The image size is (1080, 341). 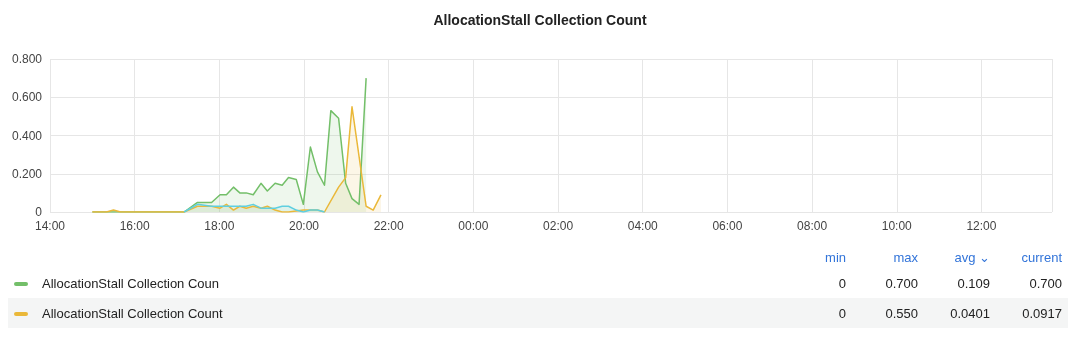 What do you see at coordinates (897, 226) in the screenshot?
I see `x-tick-label: 10:00` at bounding box center [897, 226].